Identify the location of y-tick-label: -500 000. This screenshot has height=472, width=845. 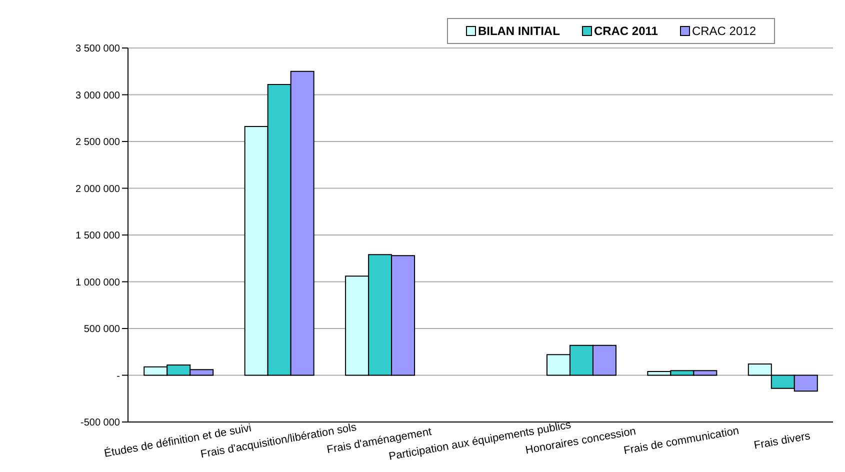
(100, 423).